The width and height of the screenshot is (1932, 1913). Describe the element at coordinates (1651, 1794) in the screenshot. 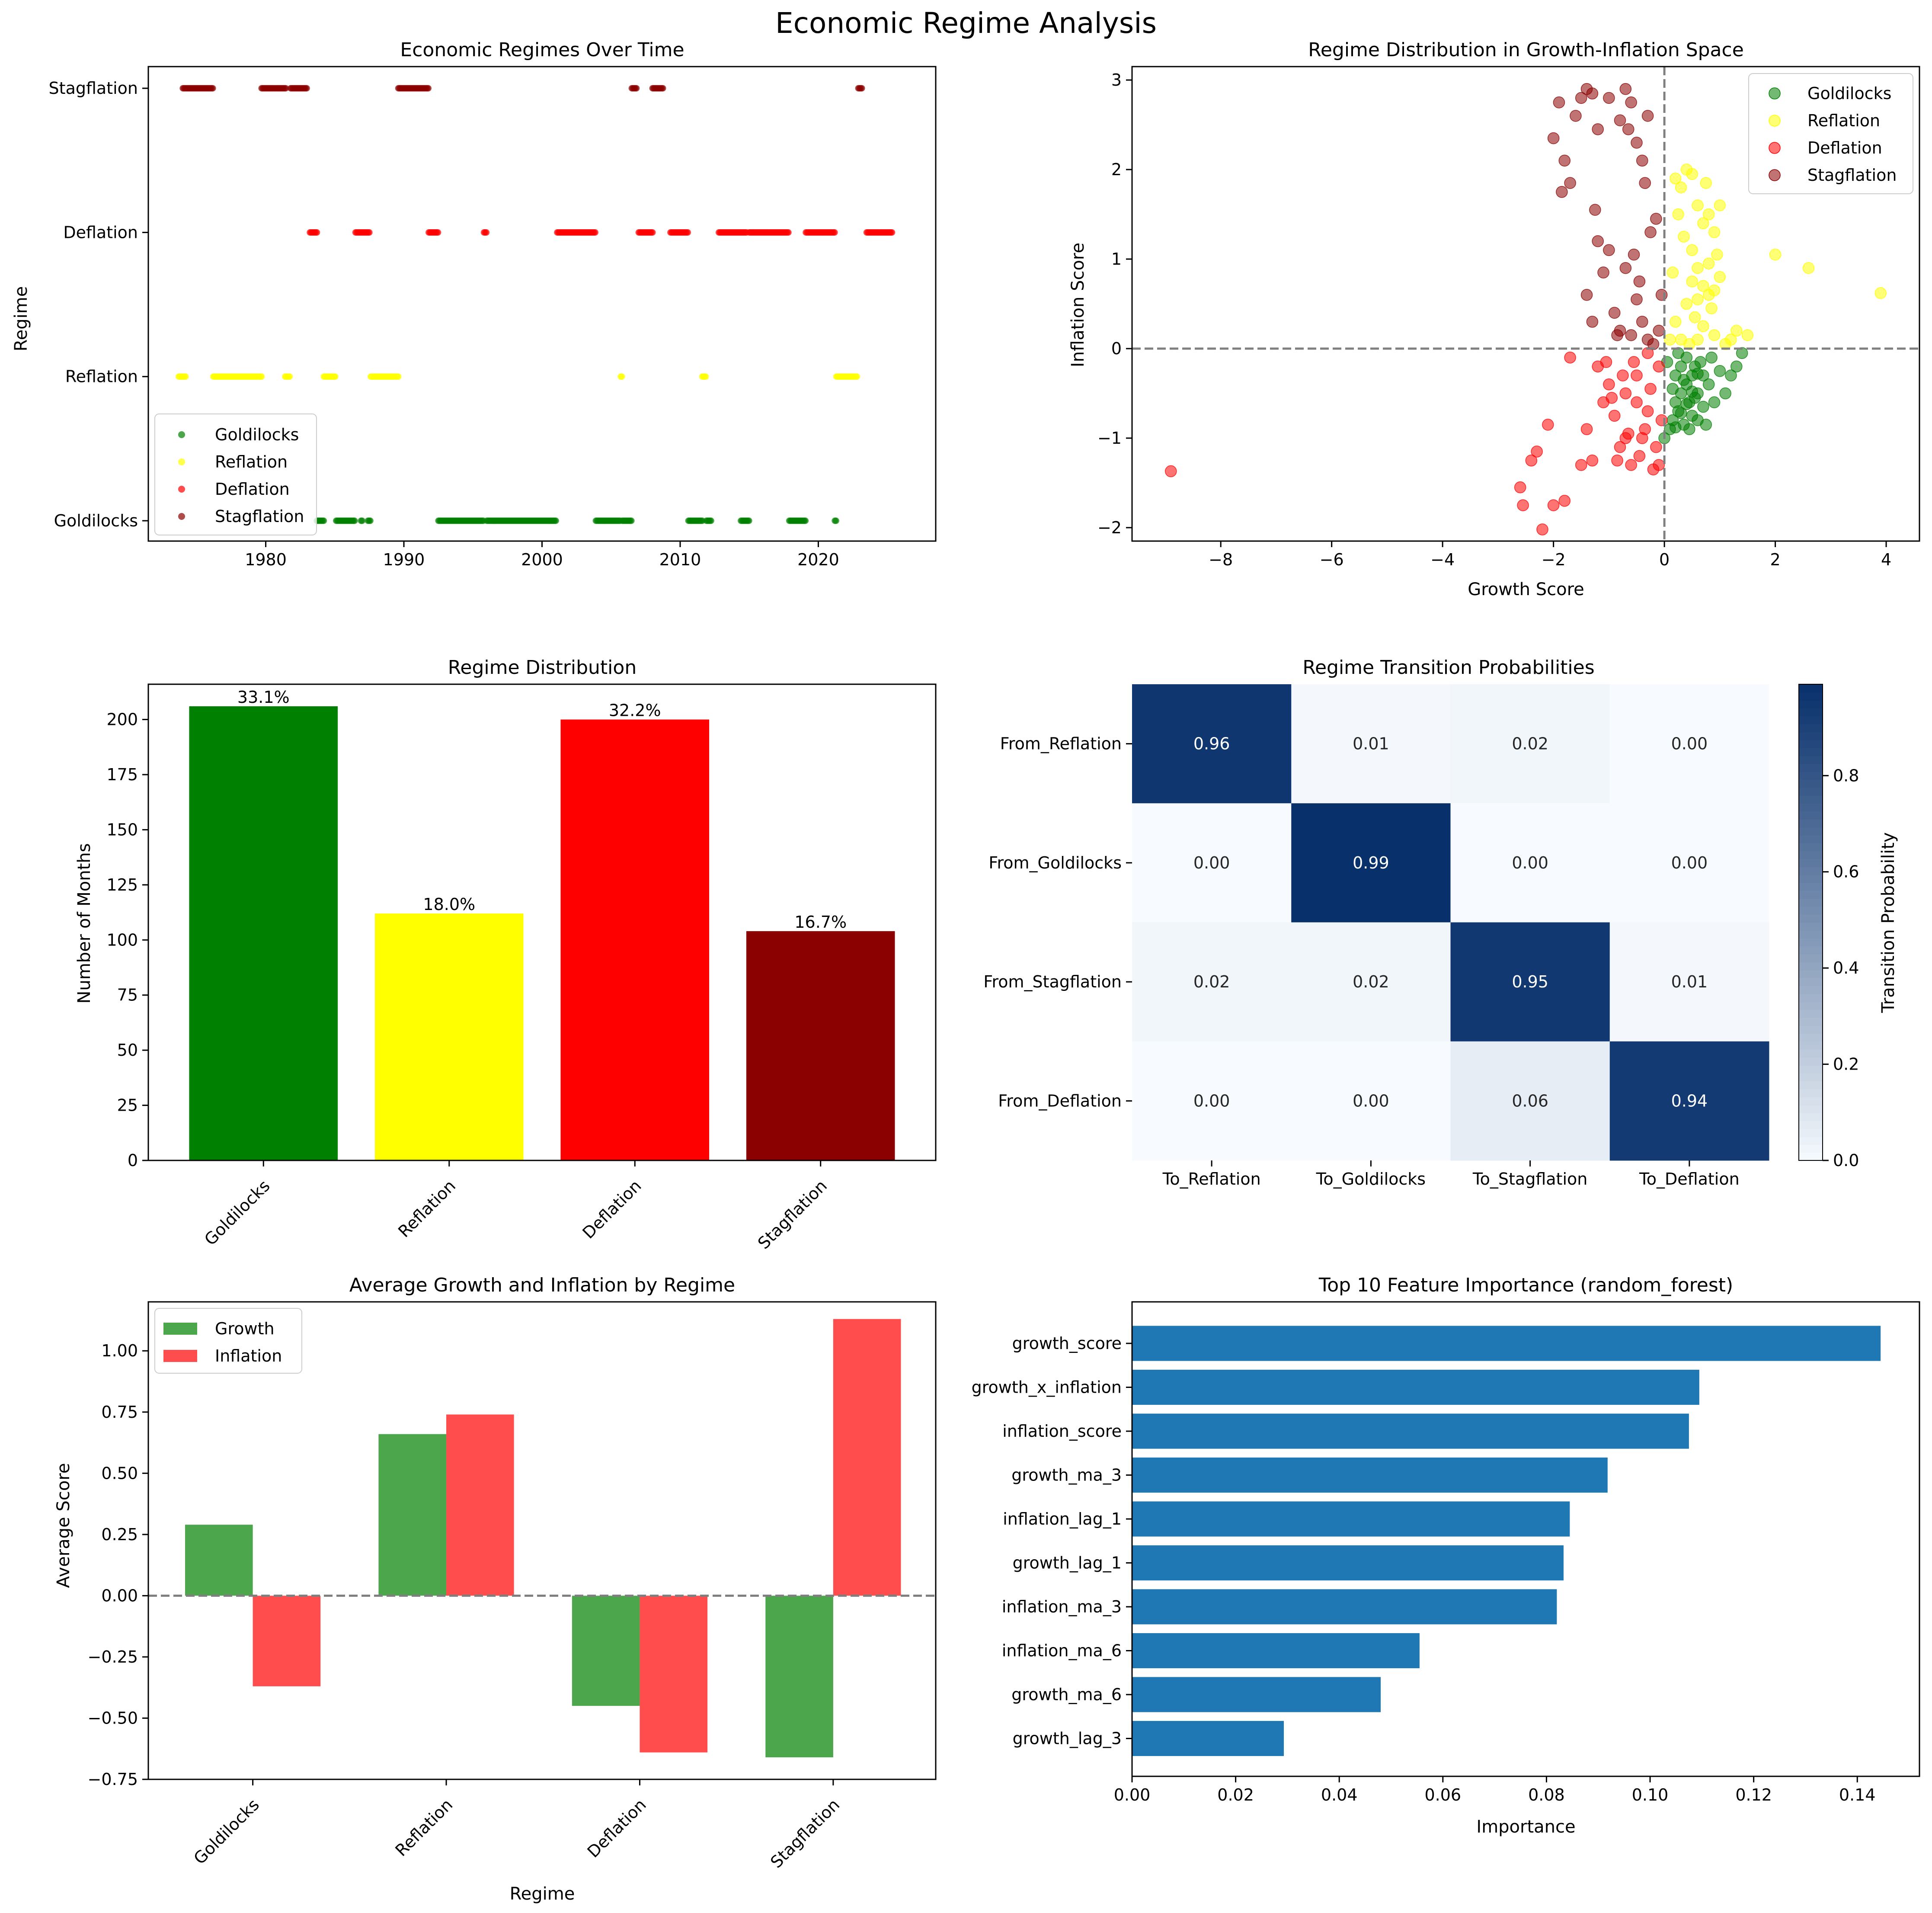

I see `x-tick-label: 0.10` at that location.